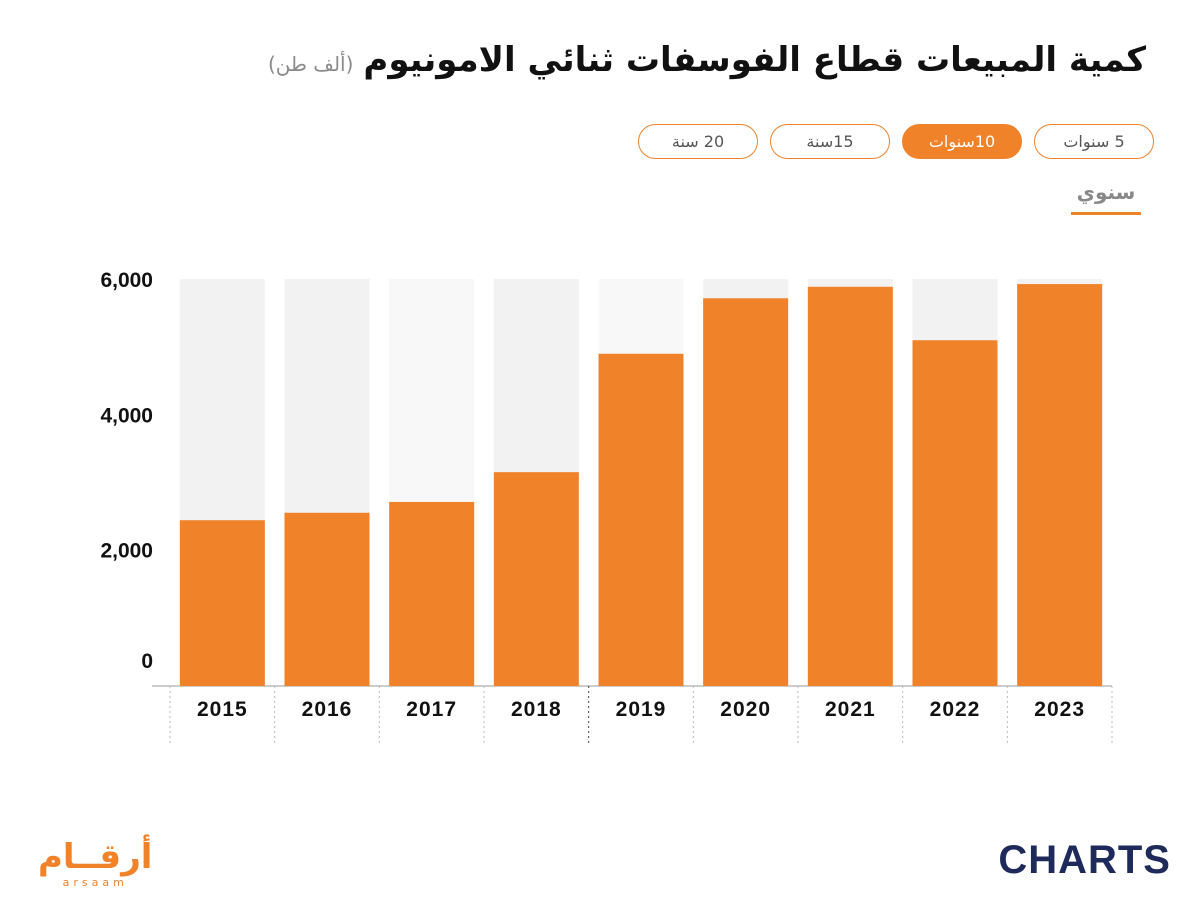  Describe the element at coordinates (222, 709) in the screenshot. I see `x-tick-label: 2015` at that location.